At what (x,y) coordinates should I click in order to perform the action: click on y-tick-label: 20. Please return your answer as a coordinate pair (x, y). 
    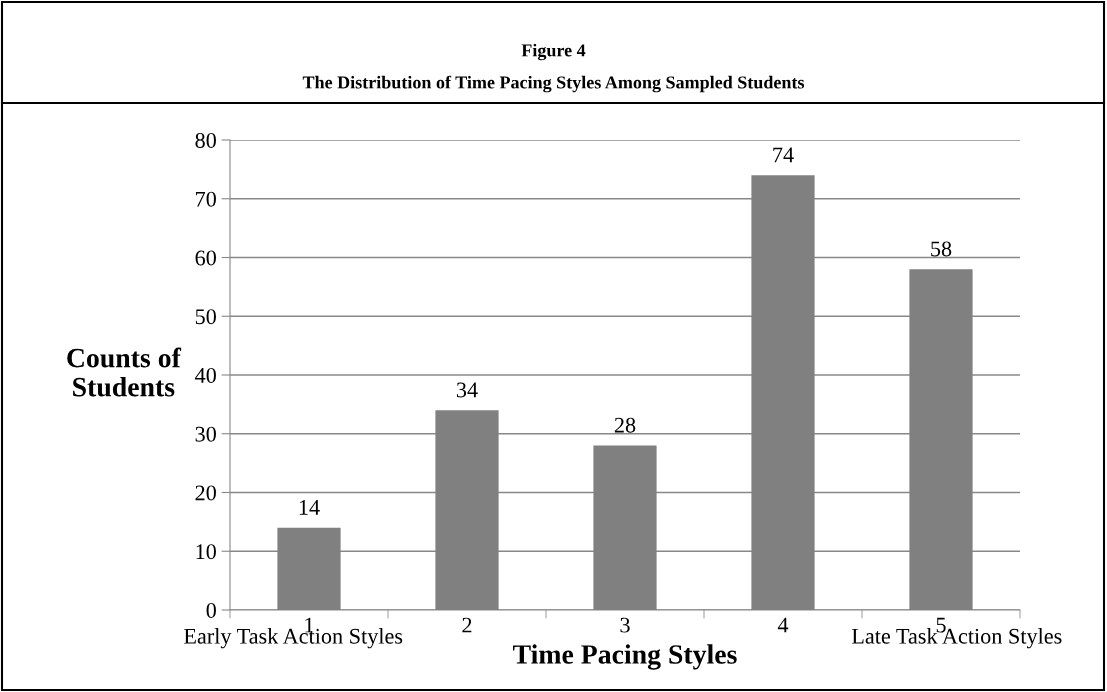
    Looking at the image, I should click on (205, 493).